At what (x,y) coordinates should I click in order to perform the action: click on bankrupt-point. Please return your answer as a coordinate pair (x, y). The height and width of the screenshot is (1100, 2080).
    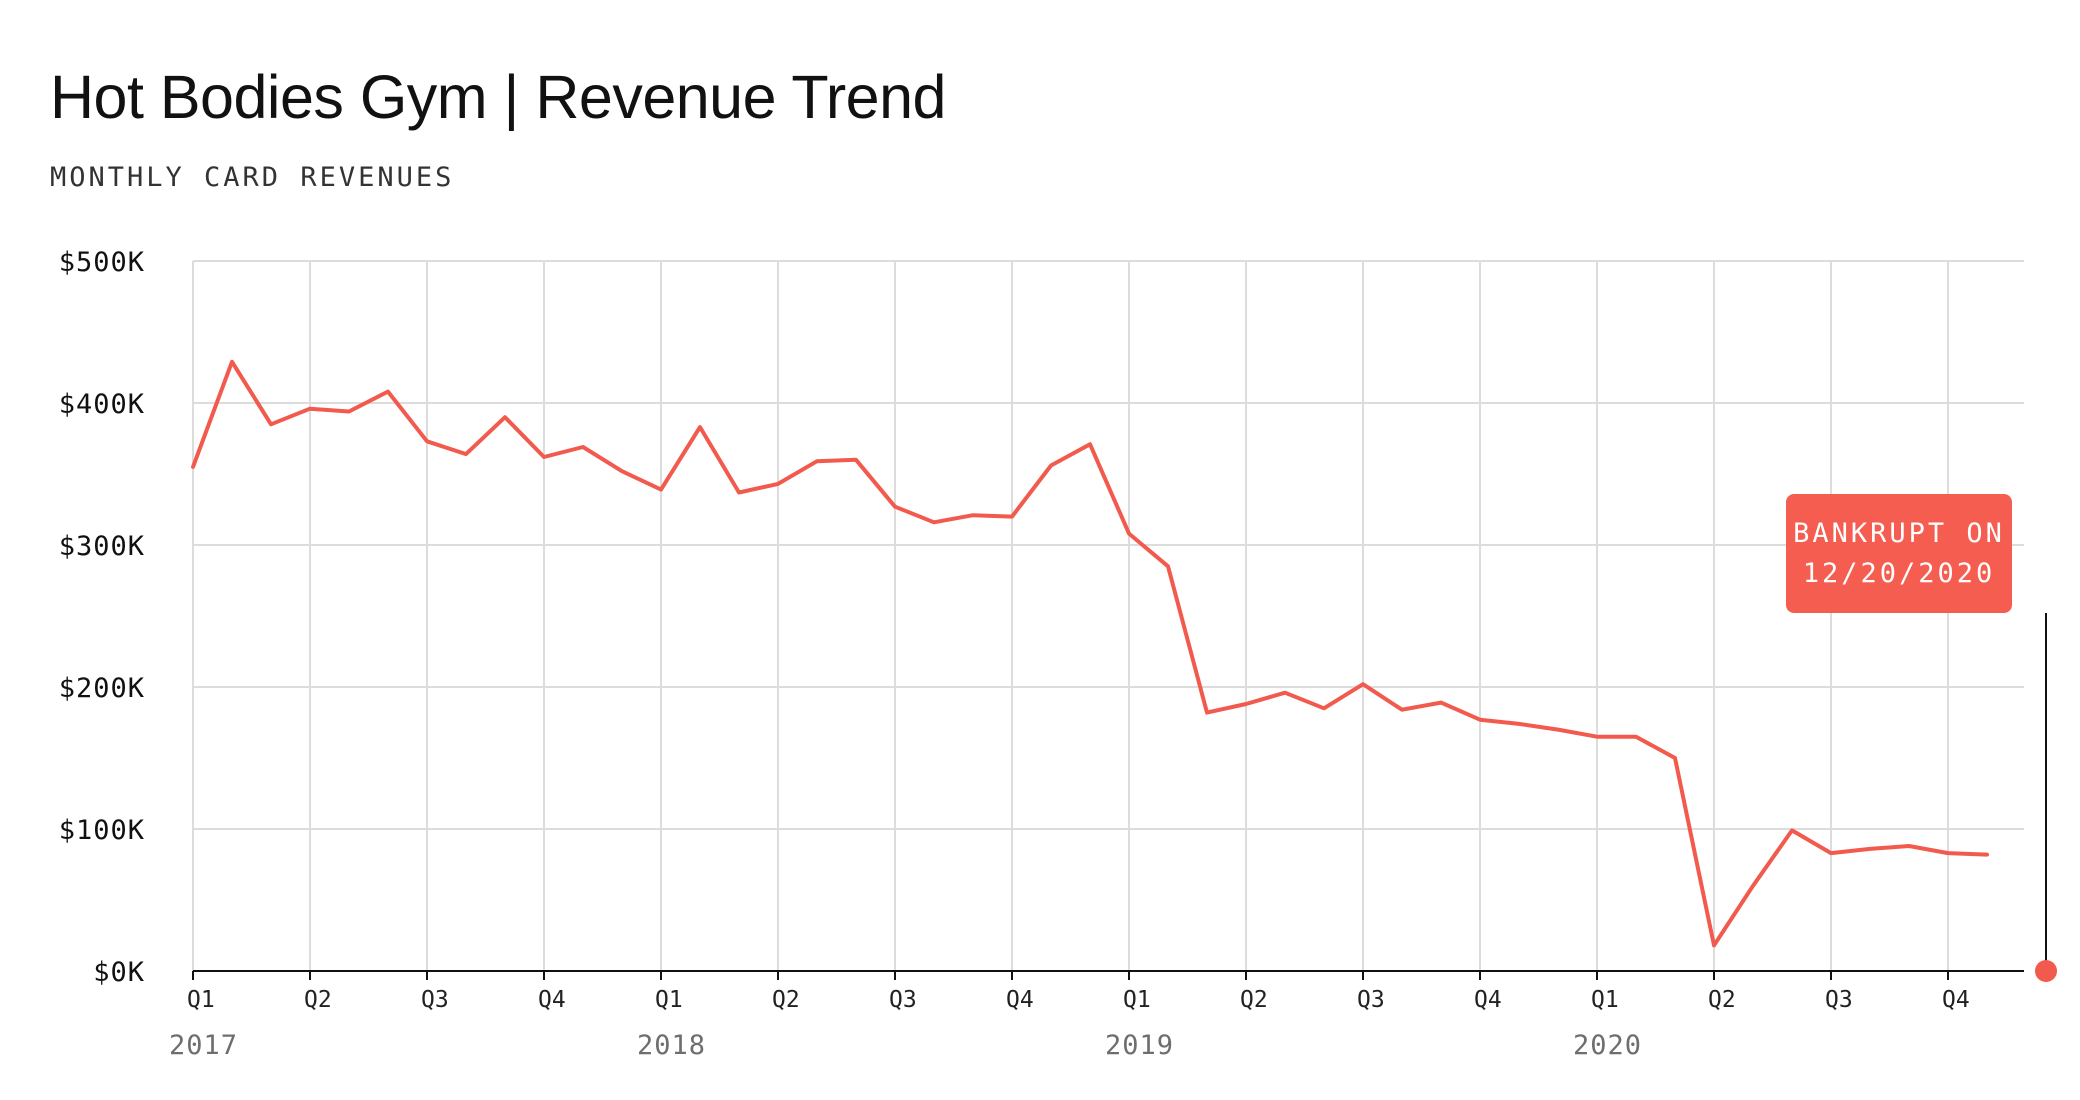
    Looking at the image, I should click on (2046, 971).